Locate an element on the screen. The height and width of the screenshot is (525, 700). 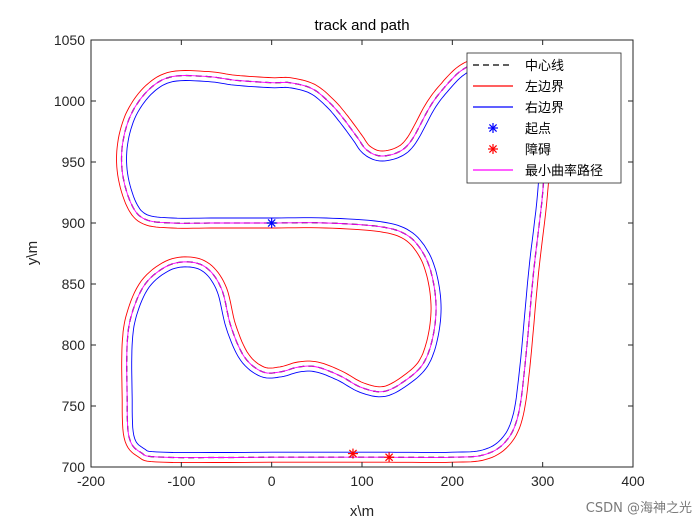
legend-item: 右边界 is located at coordinates (518, 108).